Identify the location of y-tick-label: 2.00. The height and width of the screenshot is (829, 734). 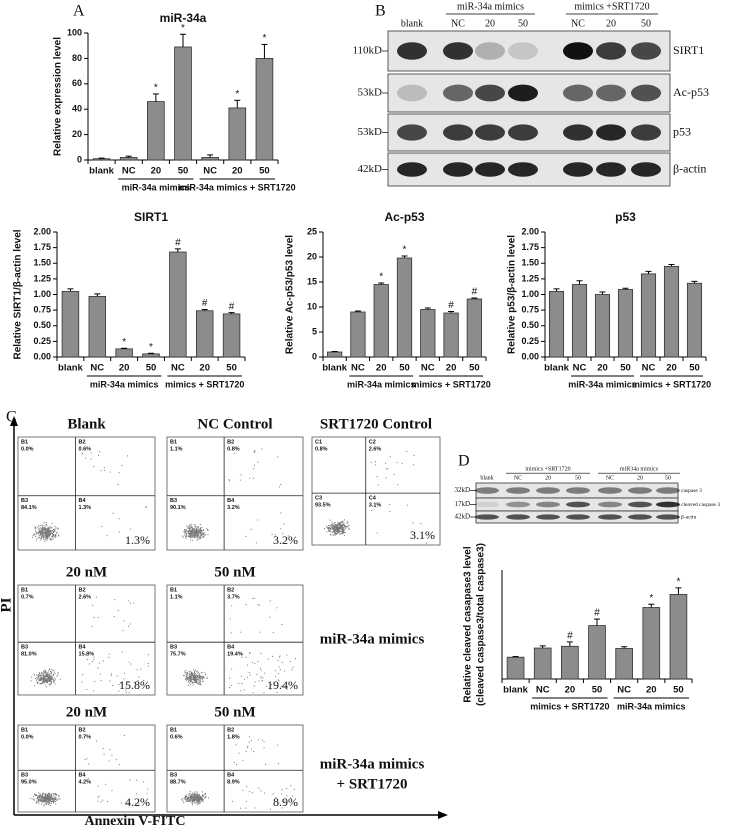
(42, 231).